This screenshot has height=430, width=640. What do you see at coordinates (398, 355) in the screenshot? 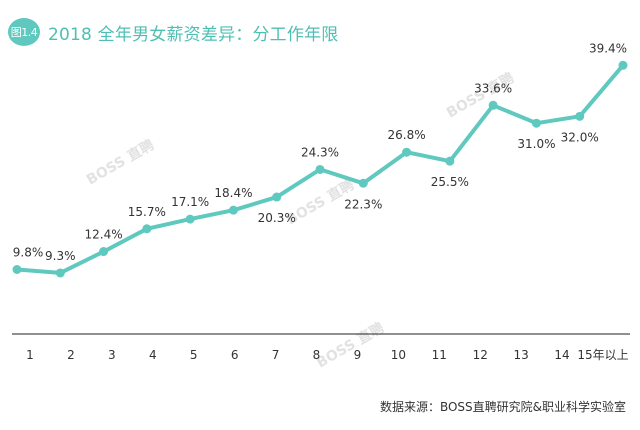
I see `x-tick-label: 10` at bounding box center [398, 355].